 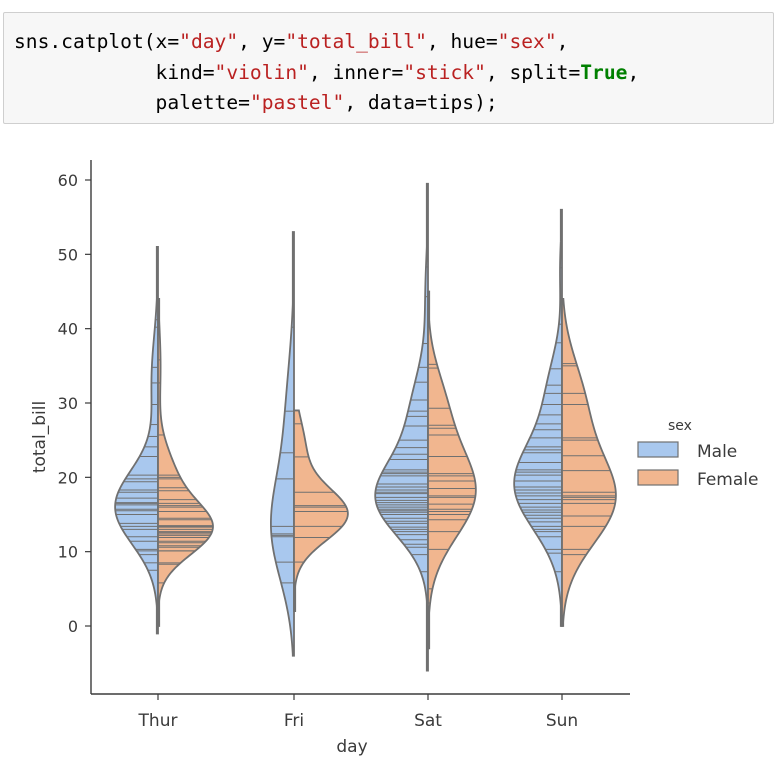 I want to click on code-text: , y=, so click(x=262, y=41).